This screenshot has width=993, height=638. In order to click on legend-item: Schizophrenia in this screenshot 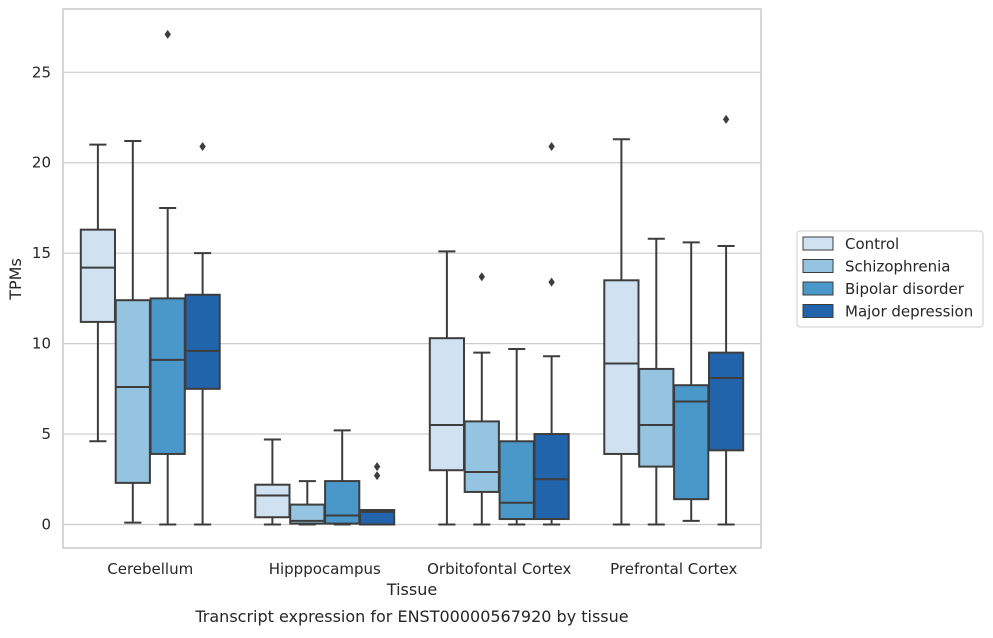, I will do `click(876, 267)`.